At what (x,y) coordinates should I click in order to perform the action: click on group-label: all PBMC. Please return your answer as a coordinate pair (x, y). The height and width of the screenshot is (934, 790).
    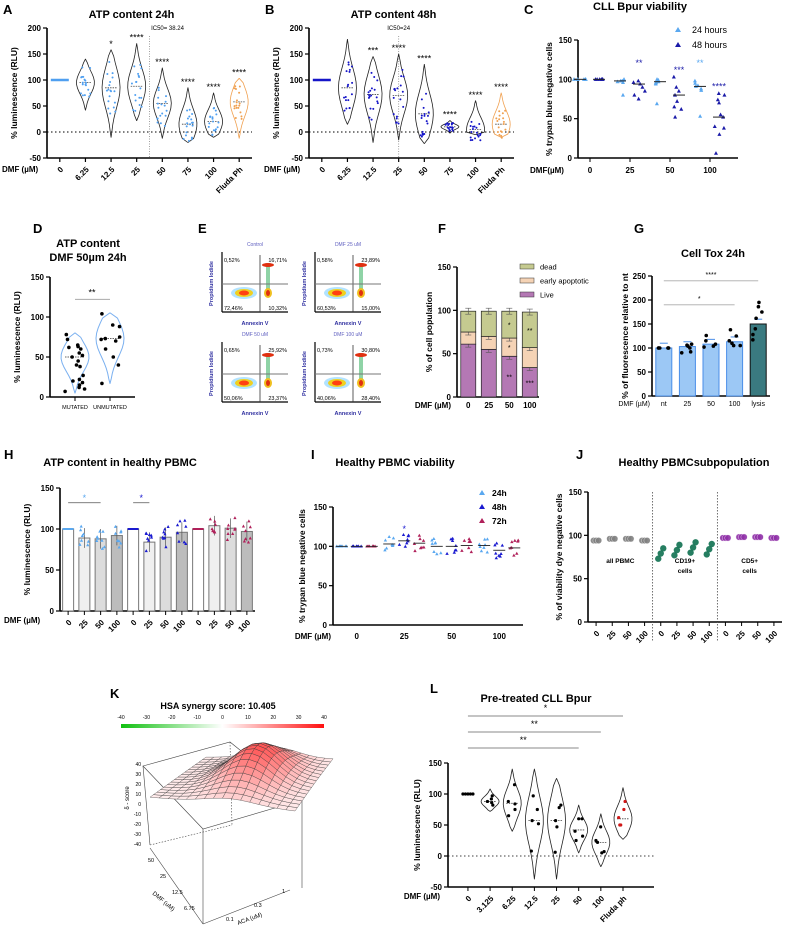
    Looking at the image, I should click on (620, 561).